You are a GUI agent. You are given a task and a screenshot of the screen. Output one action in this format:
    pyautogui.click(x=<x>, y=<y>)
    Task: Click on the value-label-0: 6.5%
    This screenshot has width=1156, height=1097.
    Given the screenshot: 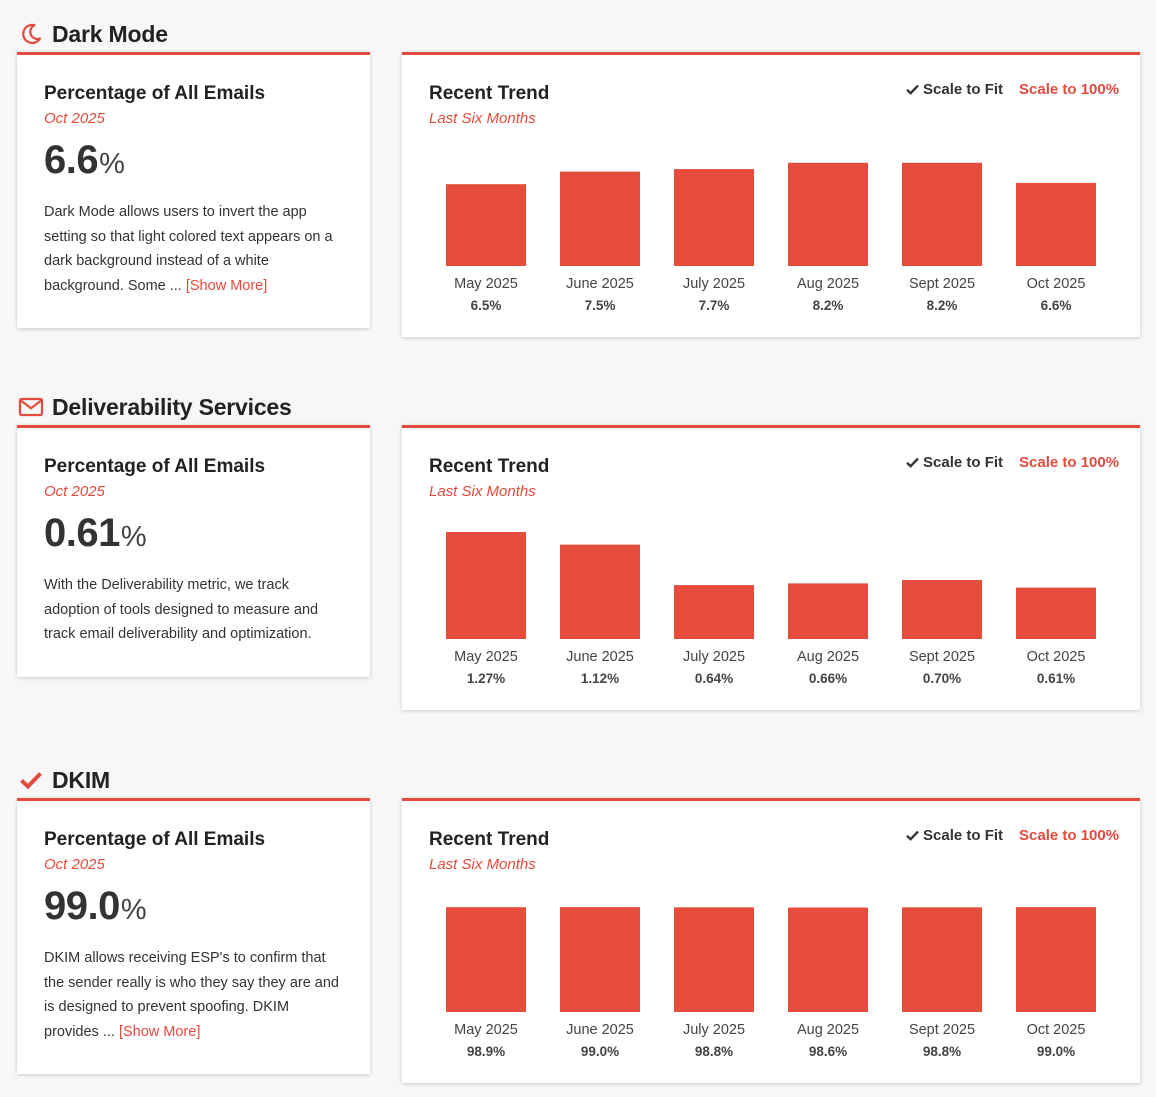 What is the action you would take?
    pyautogui.click(x=486, y=305)
    